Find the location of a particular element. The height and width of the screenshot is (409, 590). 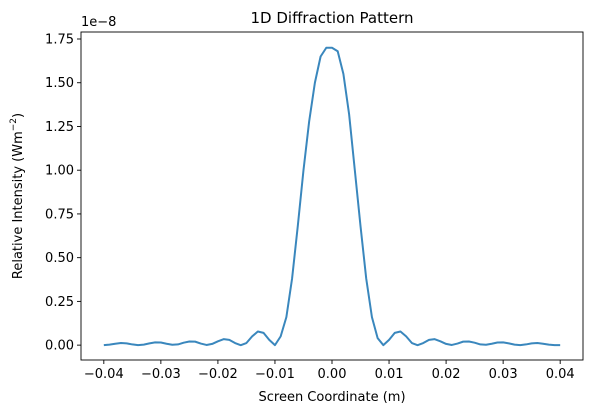

y-axis-label-main: Relative Intensity (Wm is located at coordinates (18, 205).